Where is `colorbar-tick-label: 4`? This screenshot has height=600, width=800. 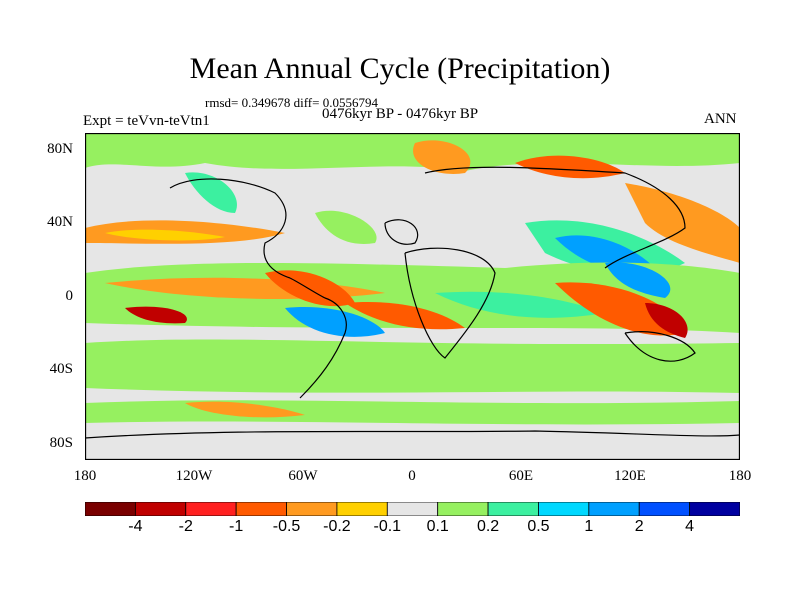 colorbar-tick-label: 4 is located at coordinates (690, 526).